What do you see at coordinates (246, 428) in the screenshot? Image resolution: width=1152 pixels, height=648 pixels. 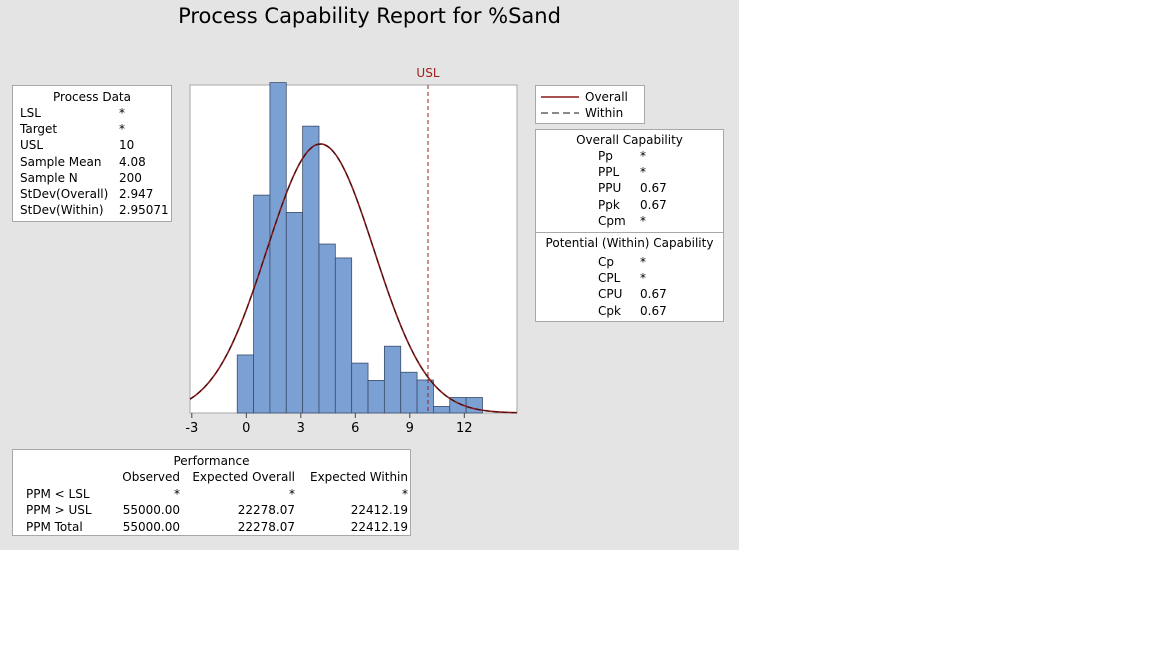 I see `x-tick-label: 0` at bounding box center [246, 428].